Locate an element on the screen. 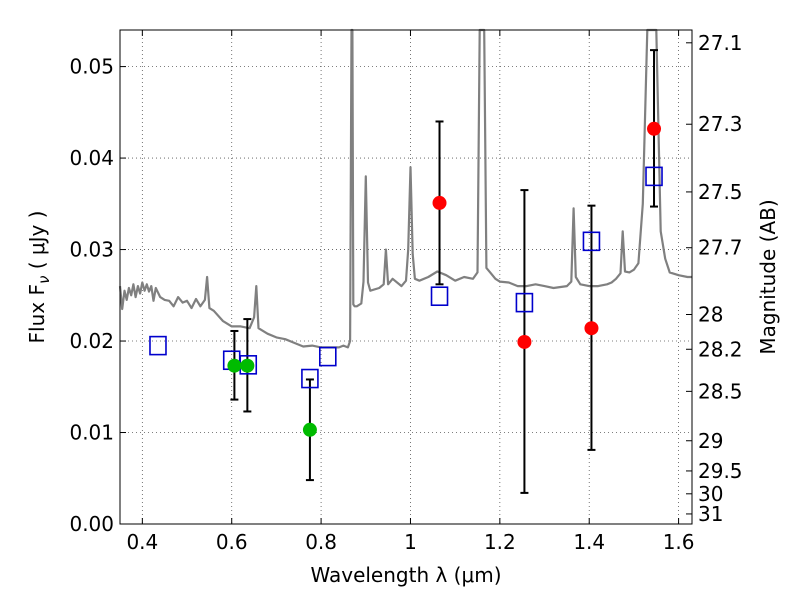 The image size is (800, 600). y2-tick-label: 31 is located at coordinates (710, 514).